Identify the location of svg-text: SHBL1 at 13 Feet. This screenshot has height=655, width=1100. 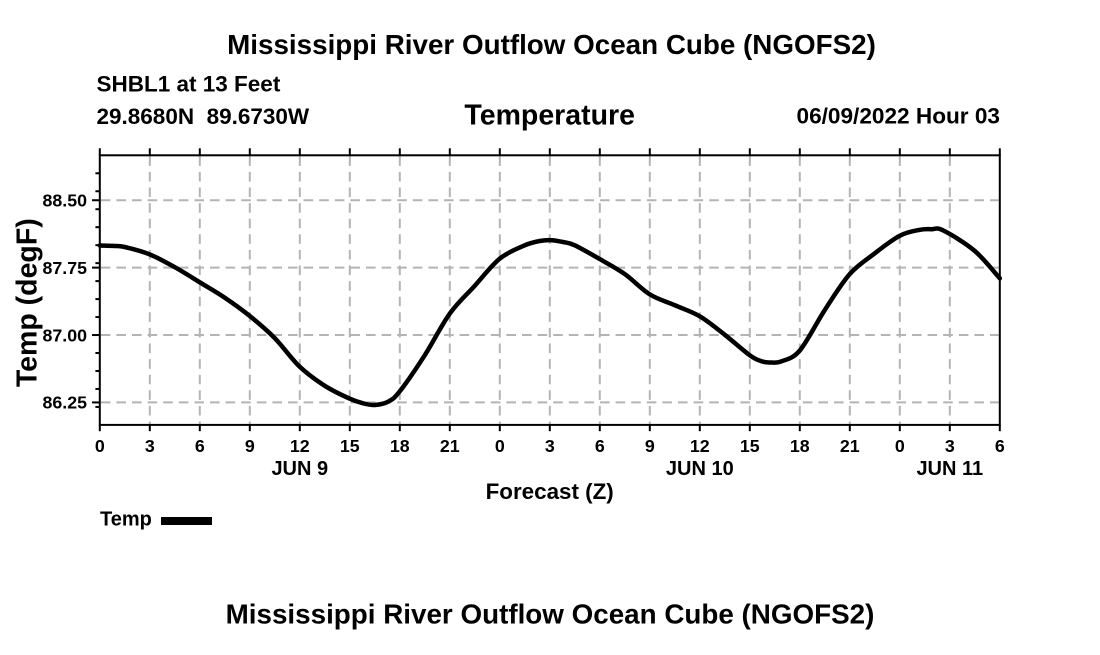
(189, 83).